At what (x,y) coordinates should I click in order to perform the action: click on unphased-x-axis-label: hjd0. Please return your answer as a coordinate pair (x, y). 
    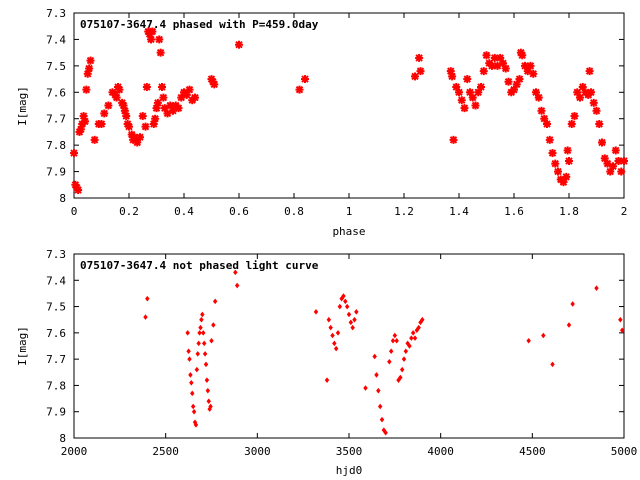
    Looking at the image, I should click on (349, 470).